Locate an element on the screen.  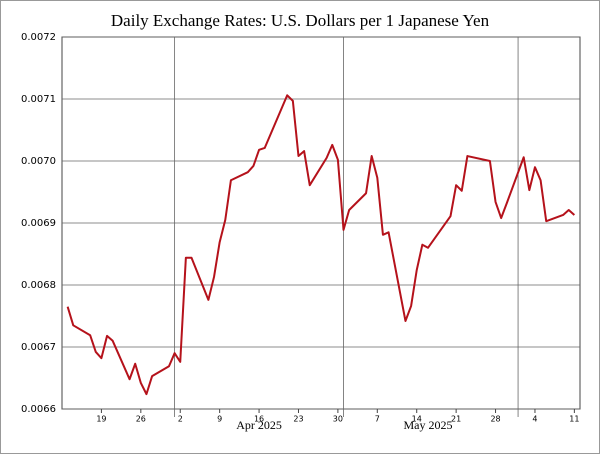
x-tick-label: 4 is located at coordinates (534, 419).